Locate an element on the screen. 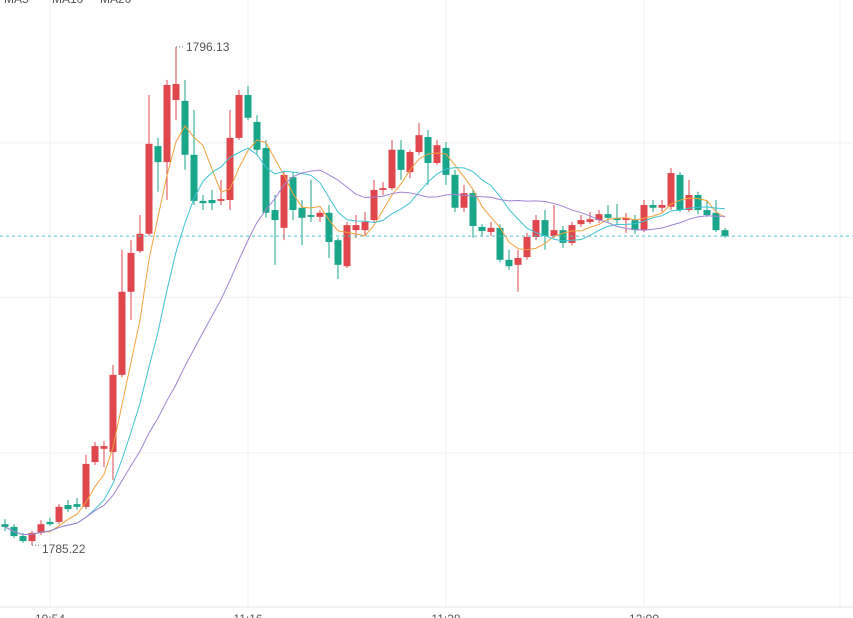  x-tick-label: 11:38 is located at coordinates (445, 615).